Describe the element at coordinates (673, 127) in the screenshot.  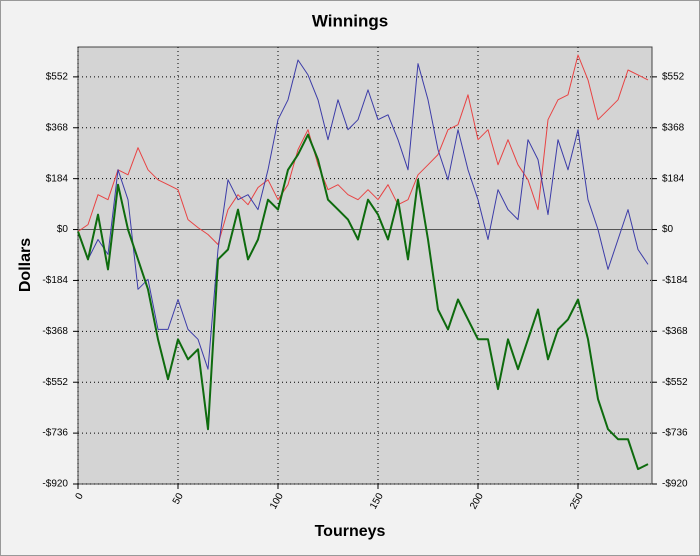
I see `y2-tick-label: $368` at that location.